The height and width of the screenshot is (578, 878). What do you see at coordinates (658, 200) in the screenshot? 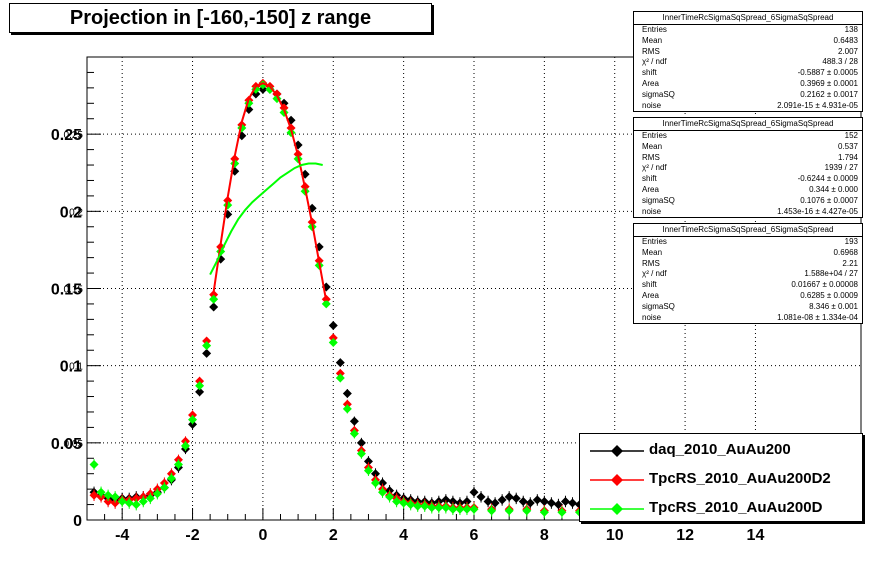
I see `stats-label: sigmaSQ` at bounding box center [658, 200].